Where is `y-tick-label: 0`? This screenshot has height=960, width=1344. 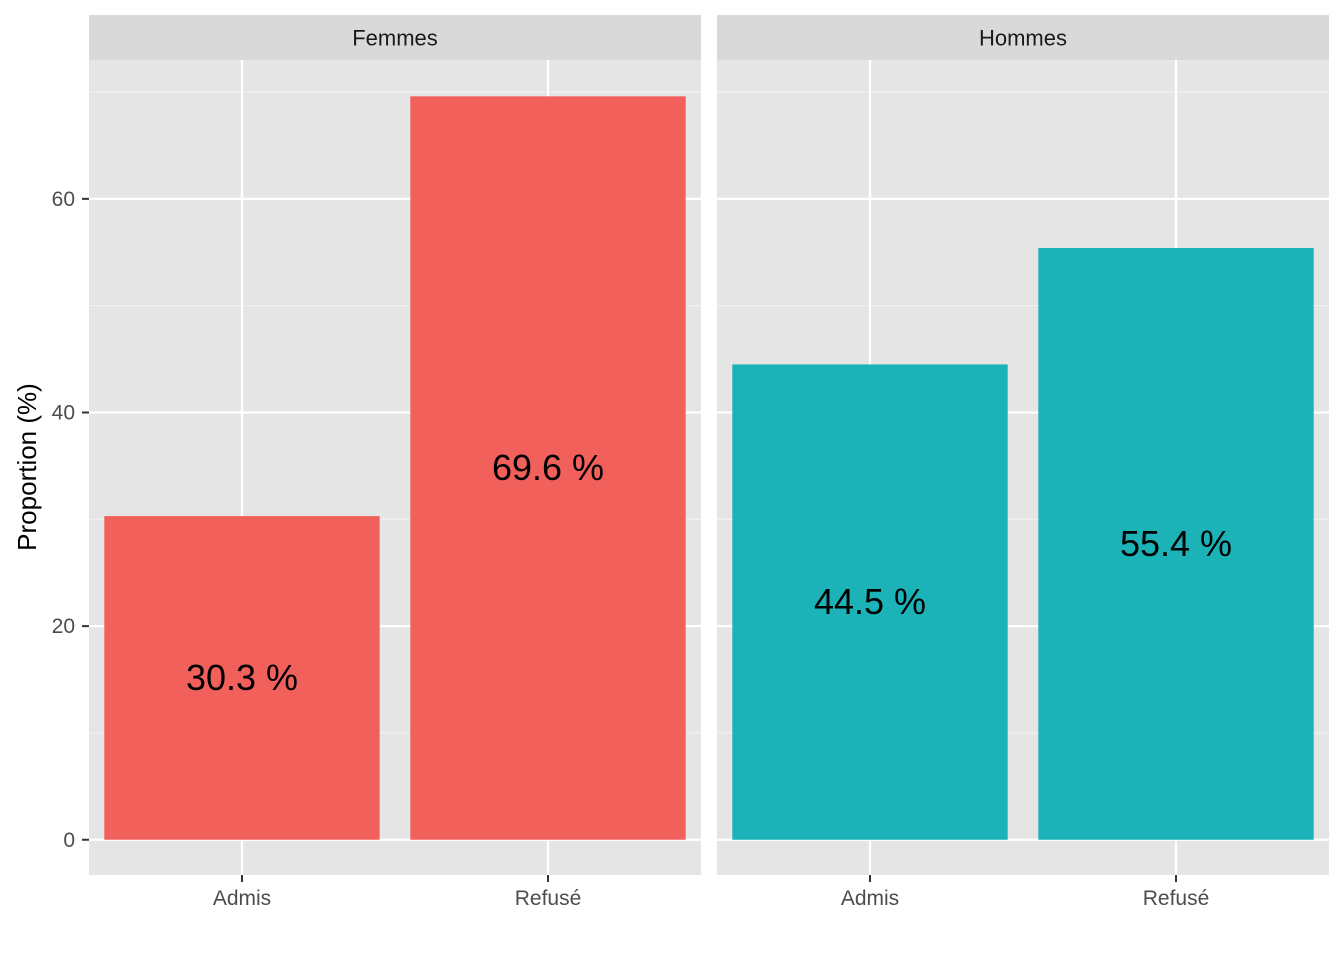
y-tick-label: 0 is located at coordinates (69, 840).